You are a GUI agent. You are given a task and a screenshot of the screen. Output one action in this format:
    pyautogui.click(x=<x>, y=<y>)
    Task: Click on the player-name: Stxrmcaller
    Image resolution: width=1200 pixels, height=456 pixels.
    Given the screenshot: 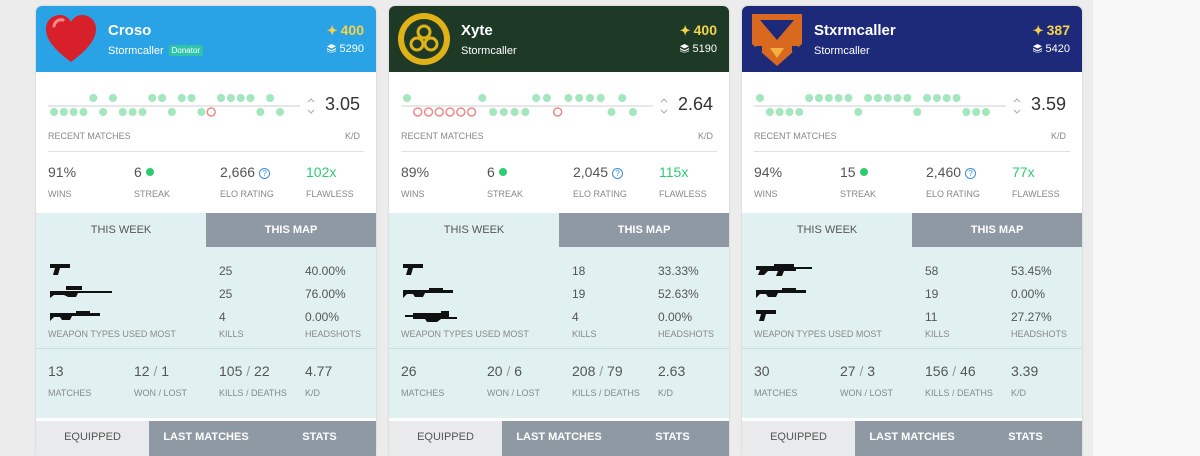 What is the action you would take?
    pyautogui.click(x=855, y=30)
    